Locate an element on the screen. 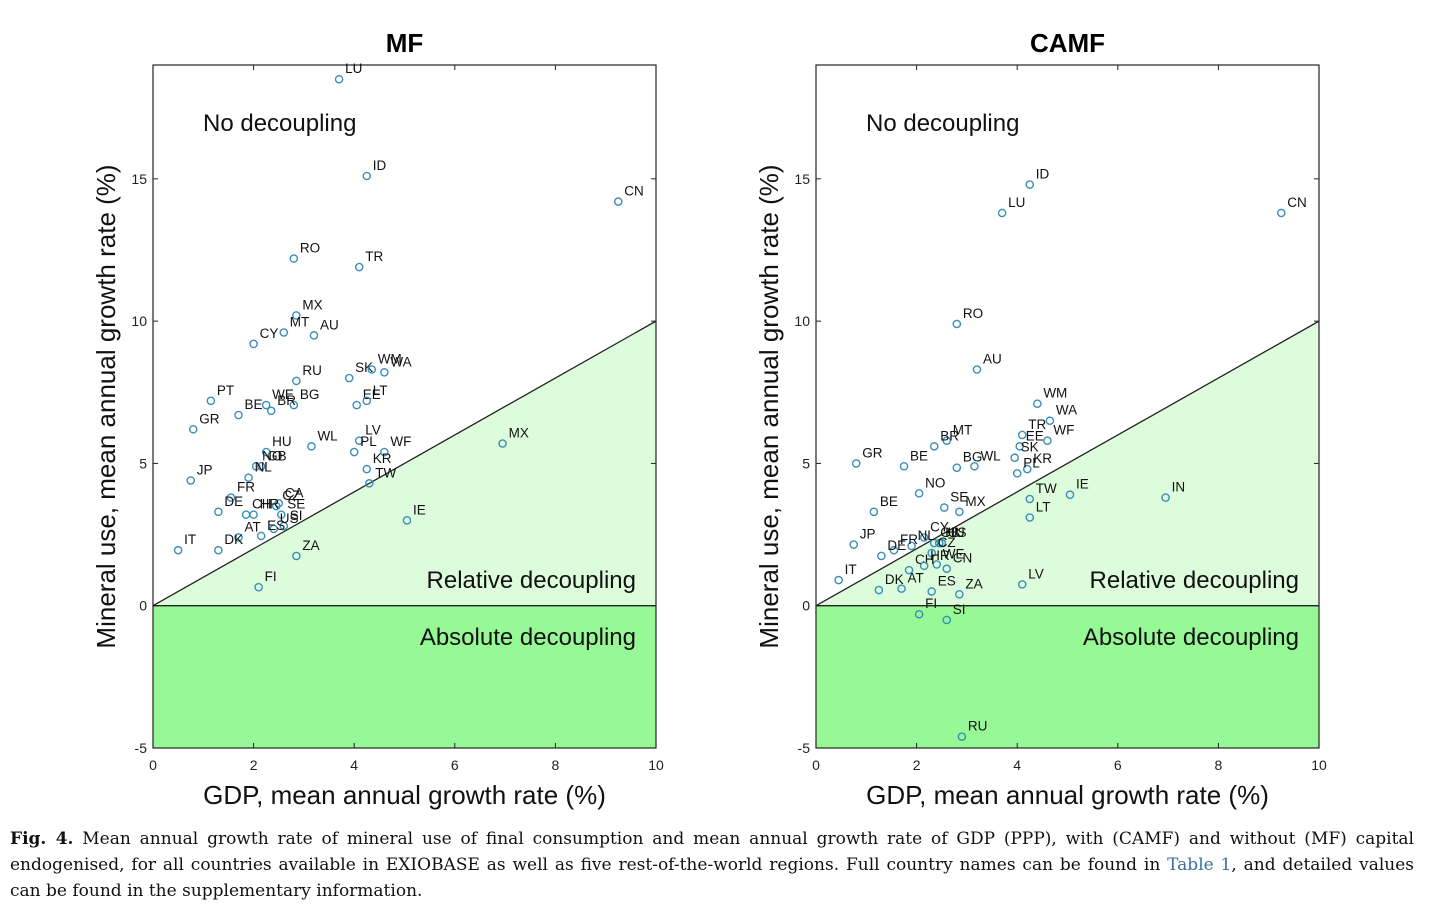  data-point-br is located at coordinates (271, 411).